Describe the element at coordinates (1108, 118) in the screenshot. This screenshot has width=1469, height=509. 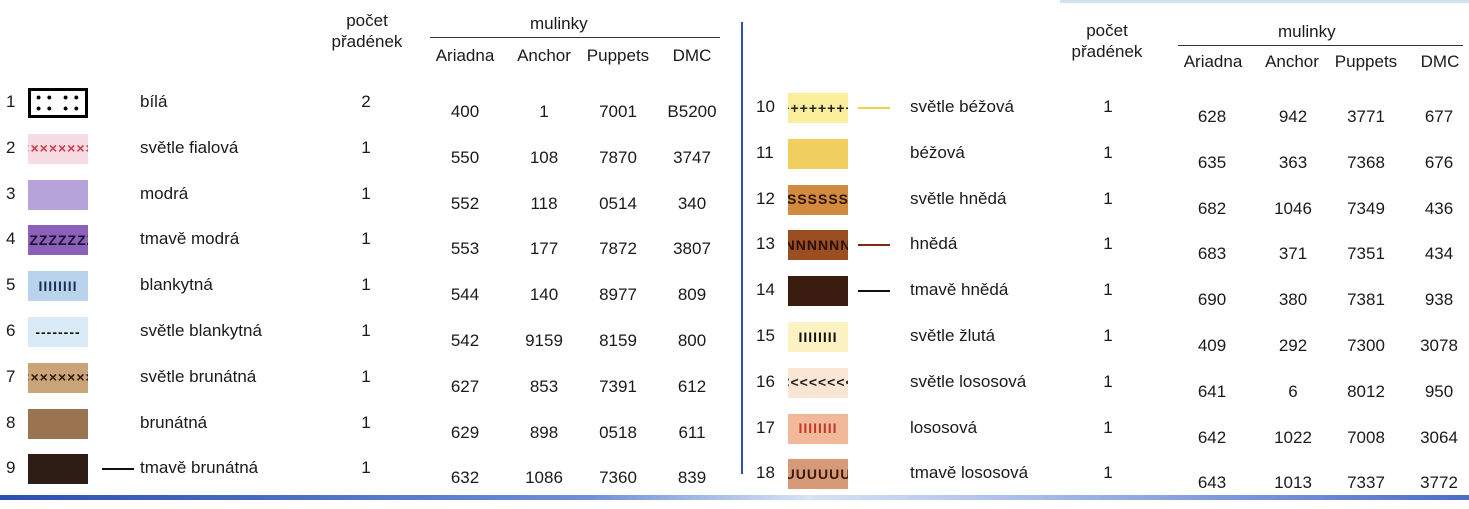
I see `table-row: 10 ++++++++ světle béžová 1 628 942 3771 677` at that location.